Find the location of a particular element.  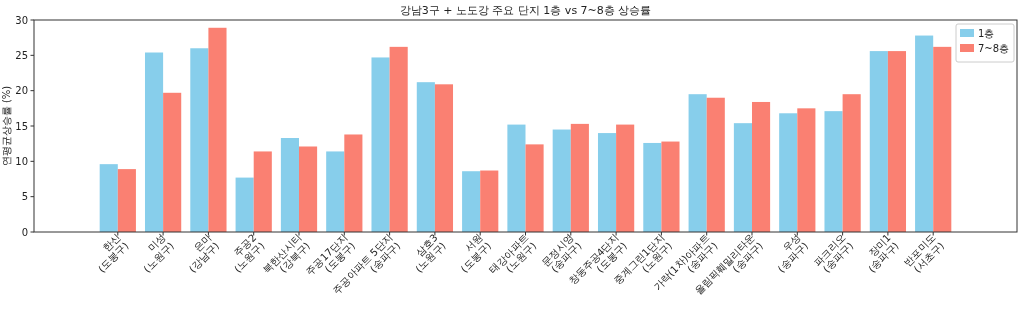

y-axis-title: 연평균상승률 (%) is located at coordinates (6, 126).